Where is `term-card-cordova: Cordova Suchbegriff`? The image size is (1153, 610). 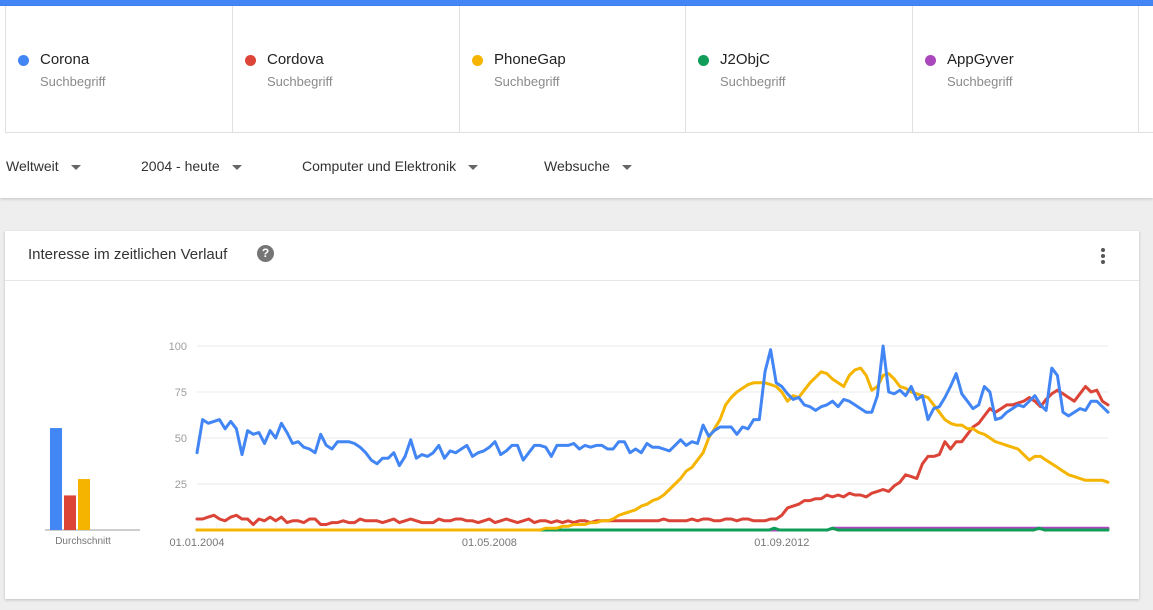 term-card-cordova: Cordova Suchbegriff is located at coordinates (345, 69).